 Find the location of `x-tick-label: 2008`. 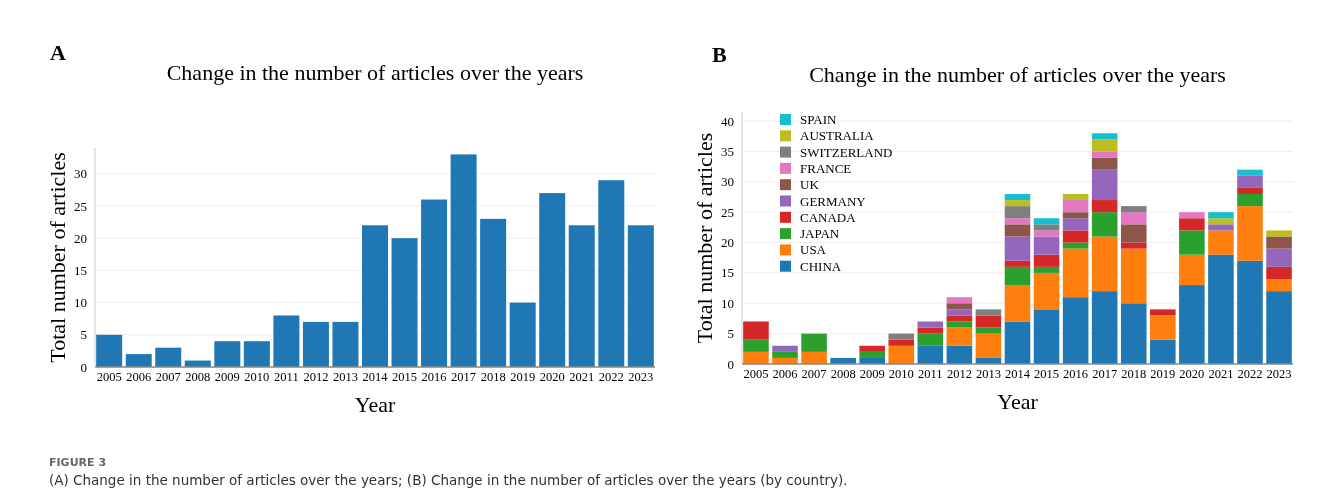

x-tick-label: 2008 is located at coordinates (843, 374).